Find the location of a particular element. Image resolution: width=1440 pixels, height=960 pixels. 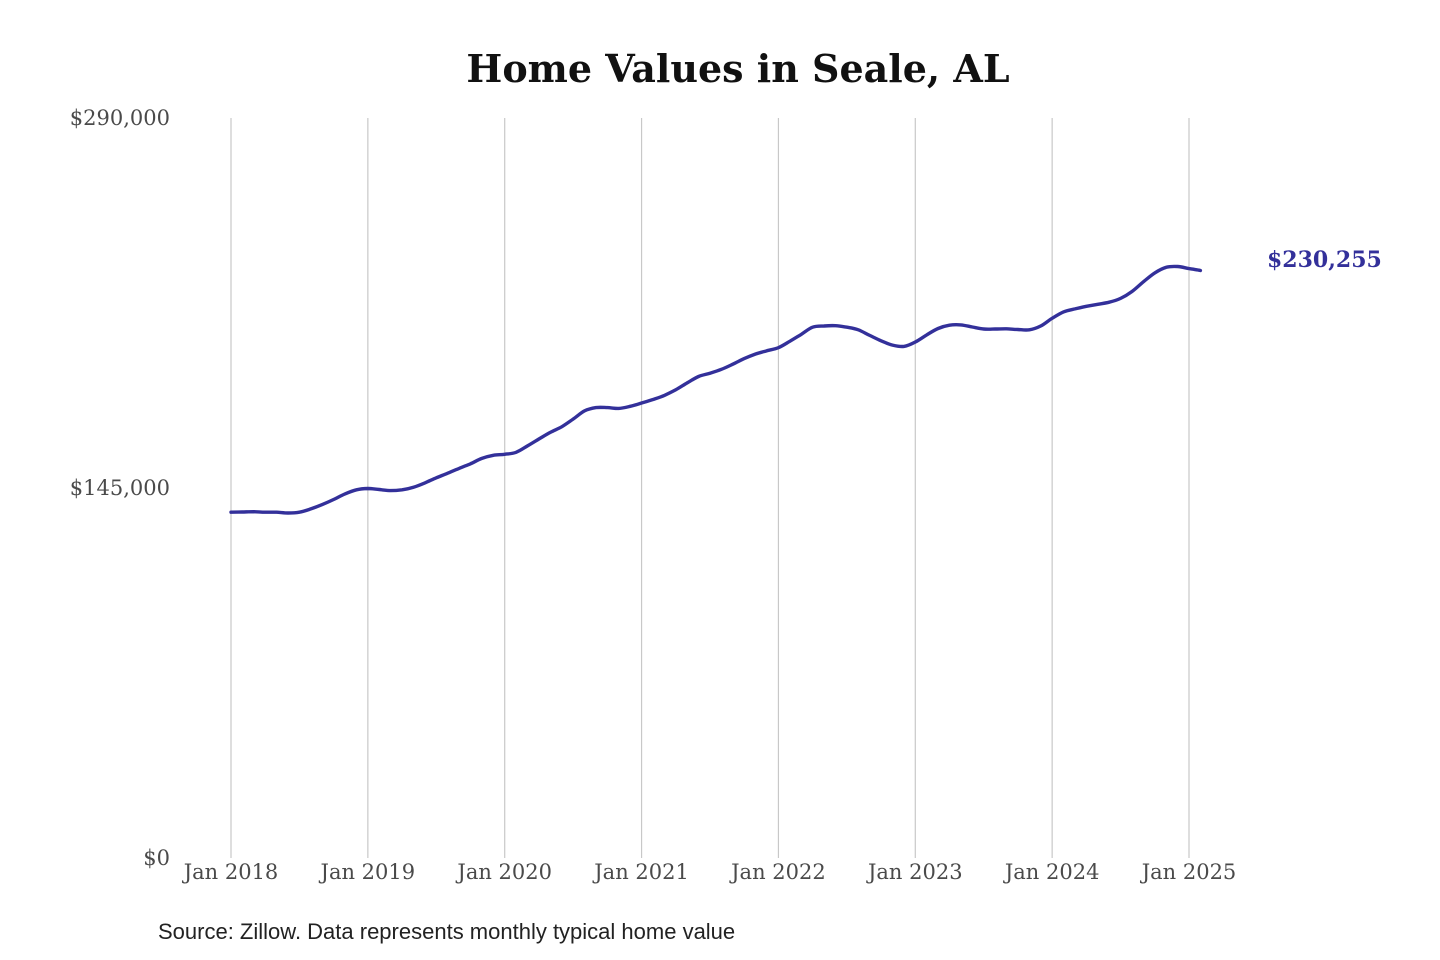

y-tick-label: $145,000 is located at coordinates (120, 488).